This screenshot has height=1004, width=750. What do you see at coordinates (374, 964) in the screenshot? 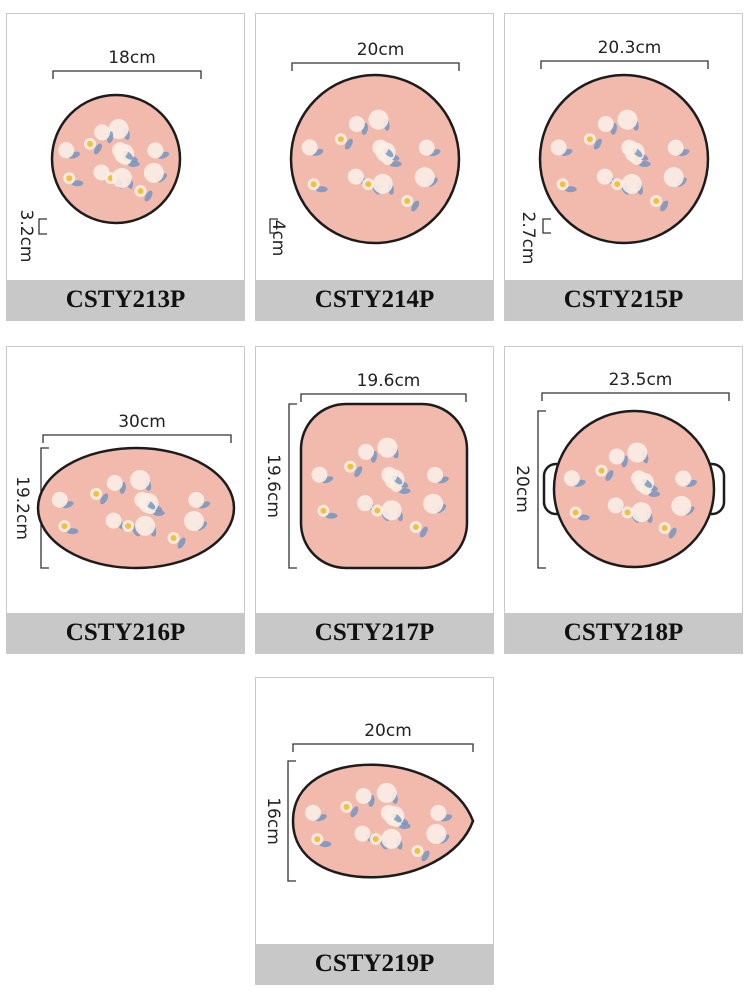
I see `product-code: CSTY219P` at bounding box center [374, 964].